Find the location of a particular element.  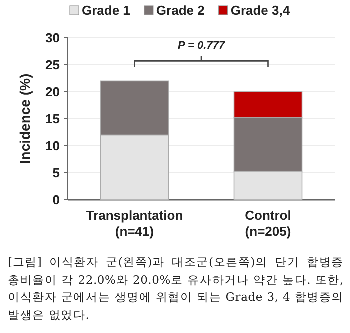

y-axis-title: Incidence (%) is located at coordinates (25, 119).